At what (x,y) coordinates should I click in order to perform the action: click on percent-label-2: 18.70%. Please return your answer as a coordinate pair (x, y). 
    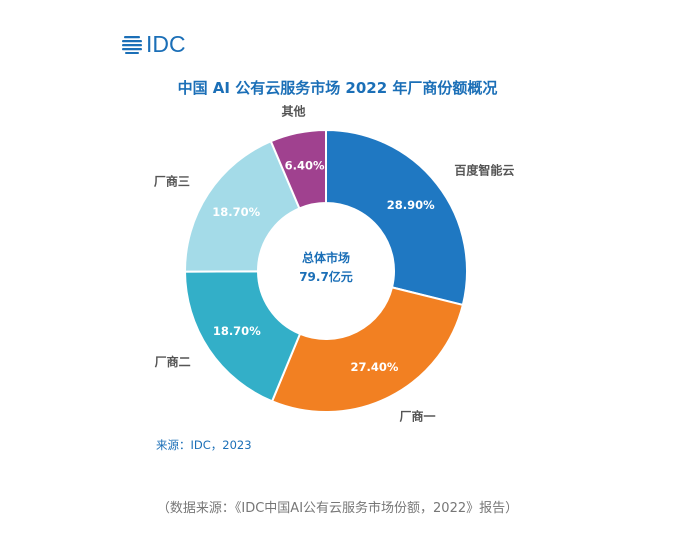
    Looking at the image, I should click on (237, 331).